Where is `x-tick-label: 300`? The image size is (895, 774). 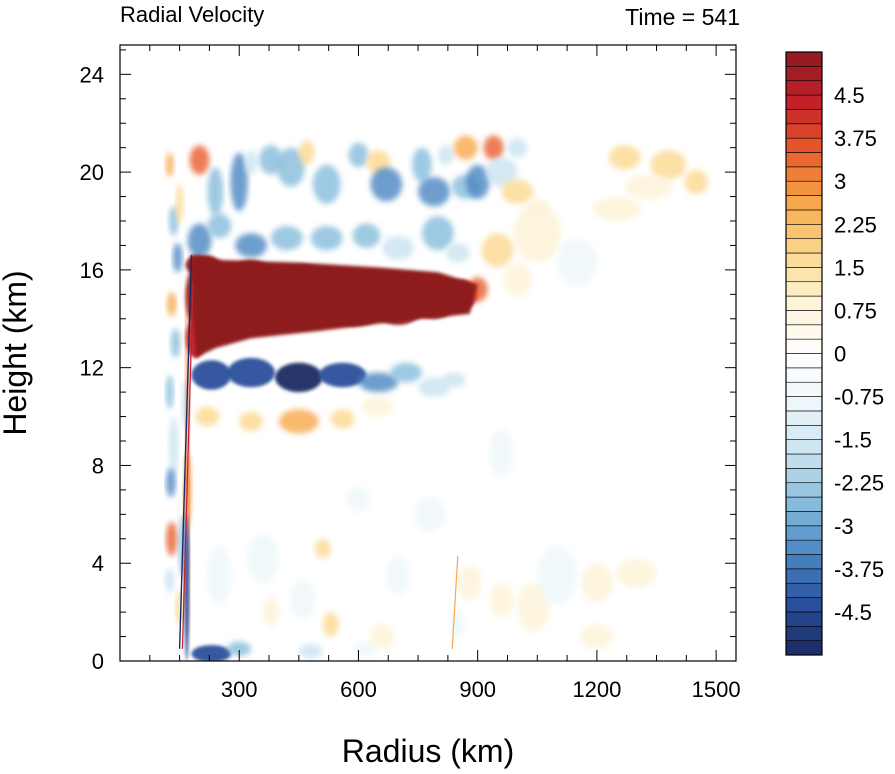
x-tick-label: 300 is located at coordinates (239, 689).